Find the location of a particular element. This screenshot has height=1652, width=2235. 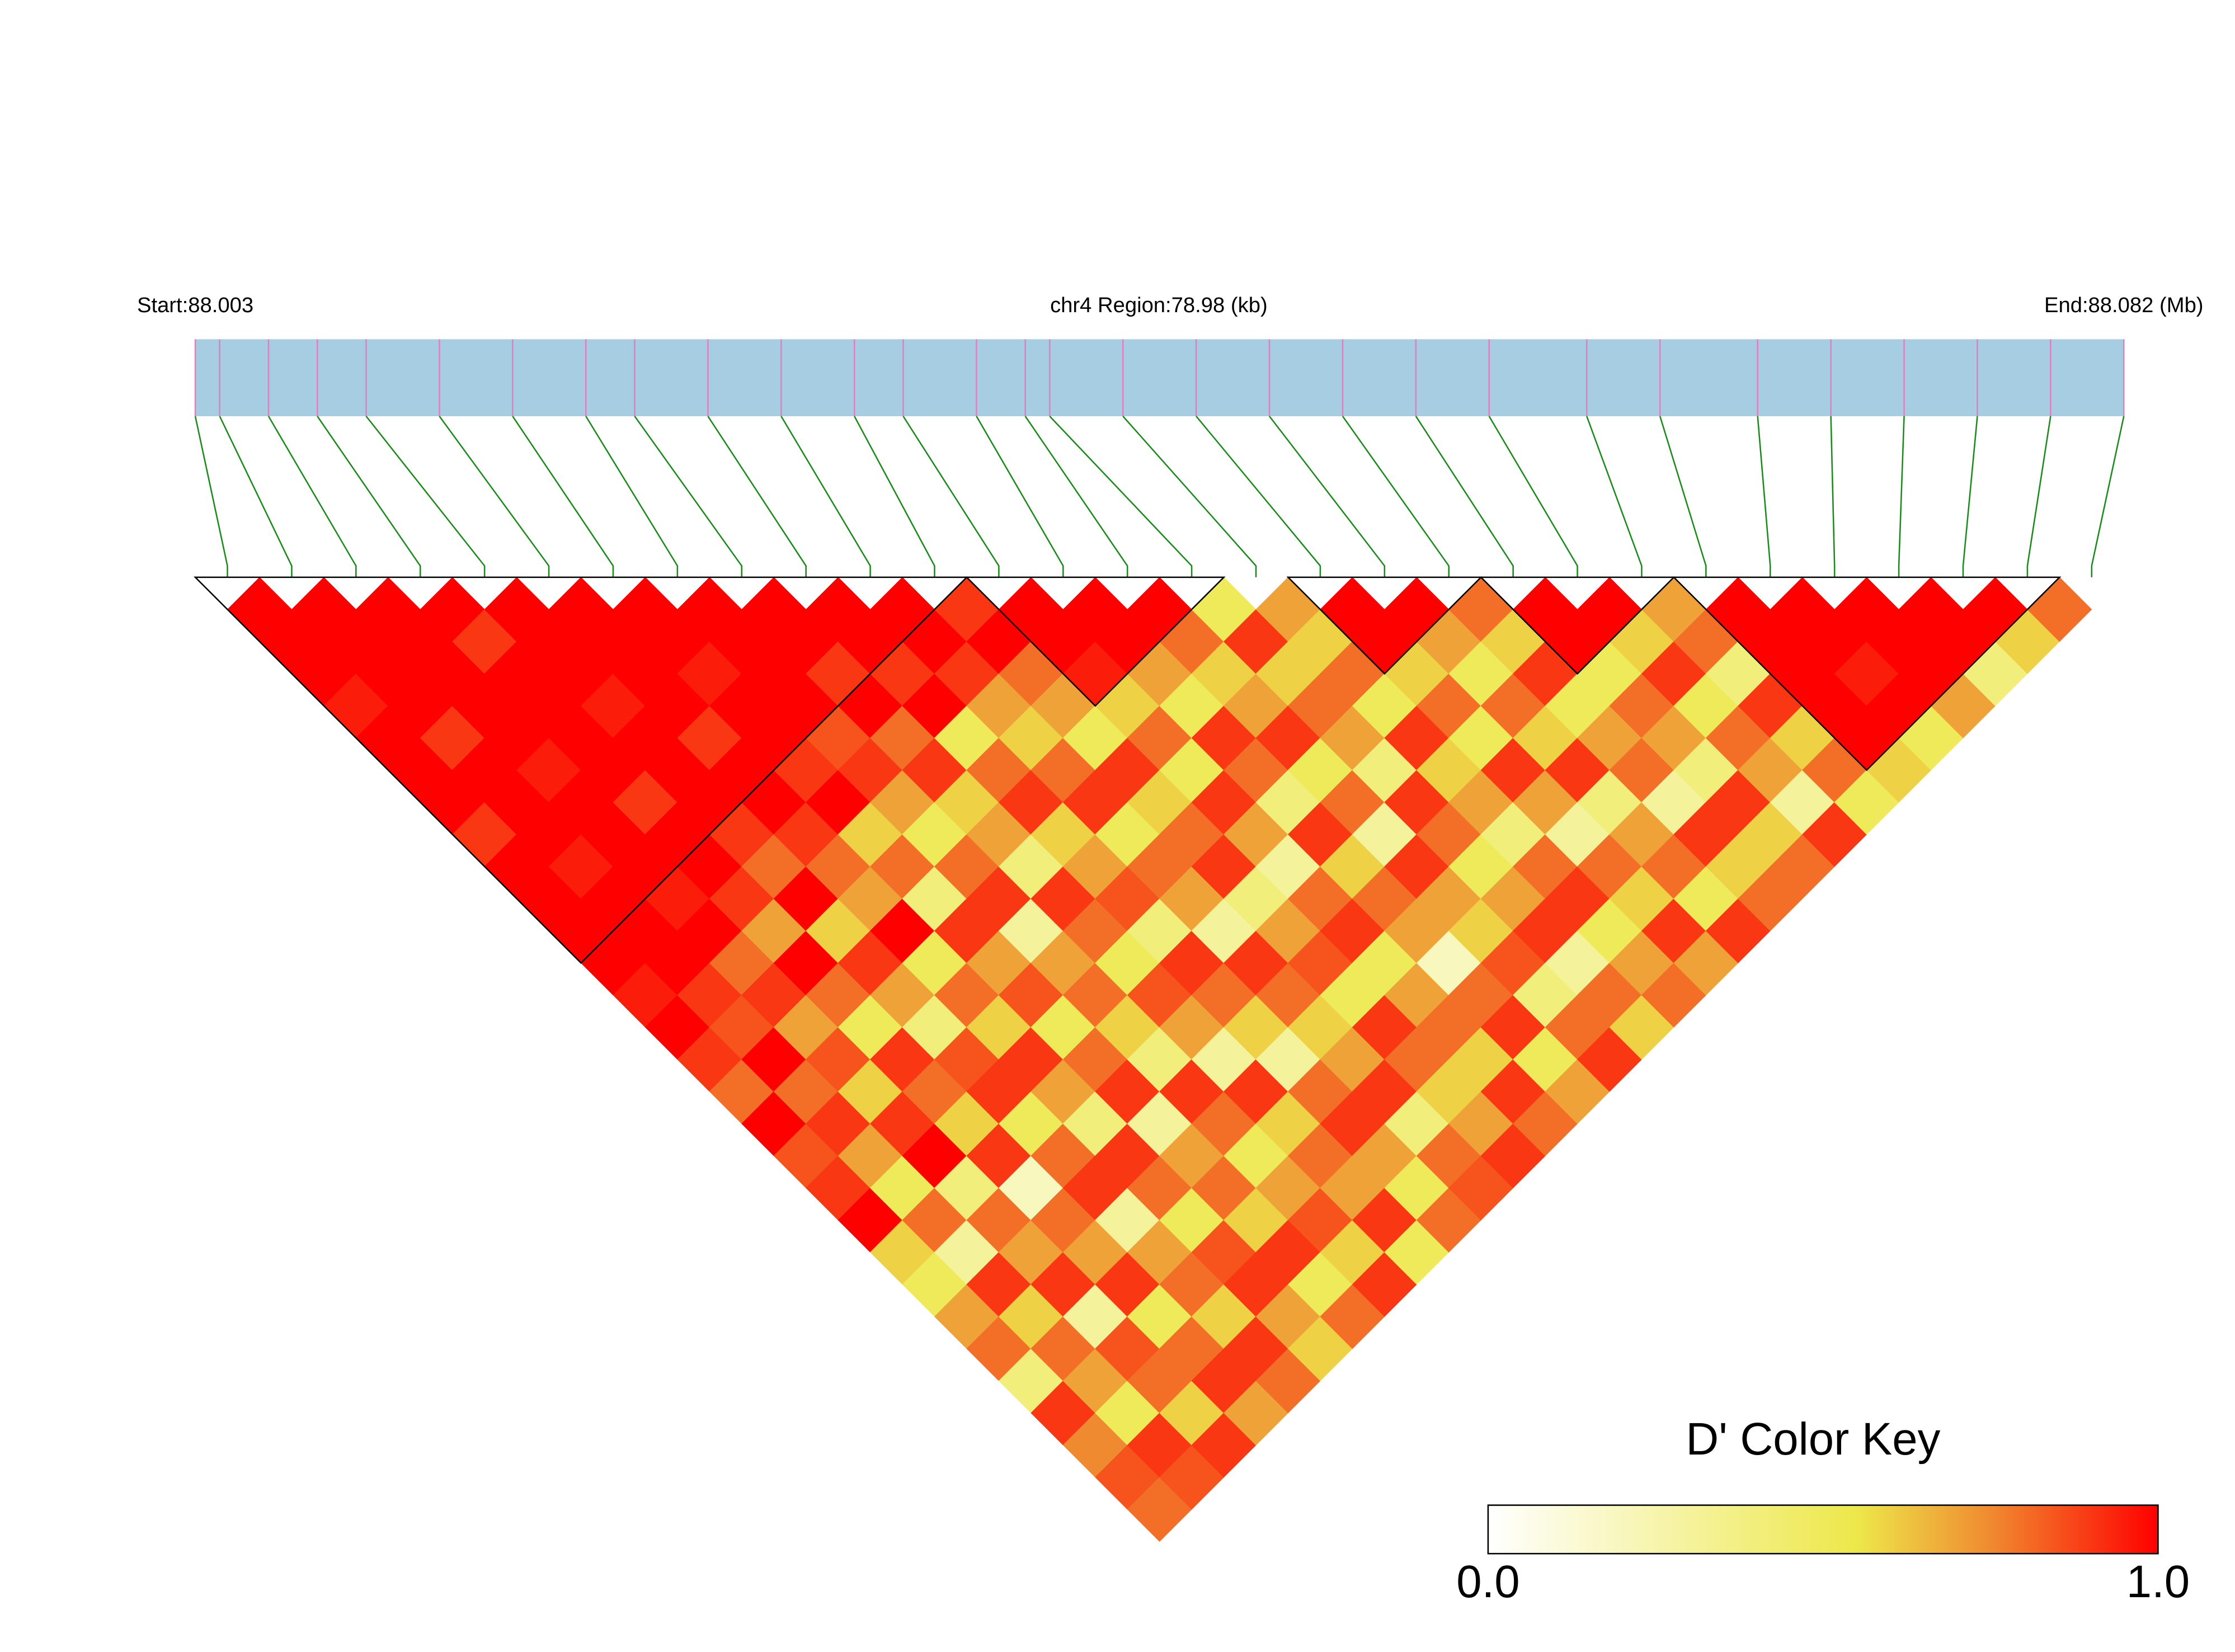

start-label: Start:88.003 is located at coordinates (195, 305).